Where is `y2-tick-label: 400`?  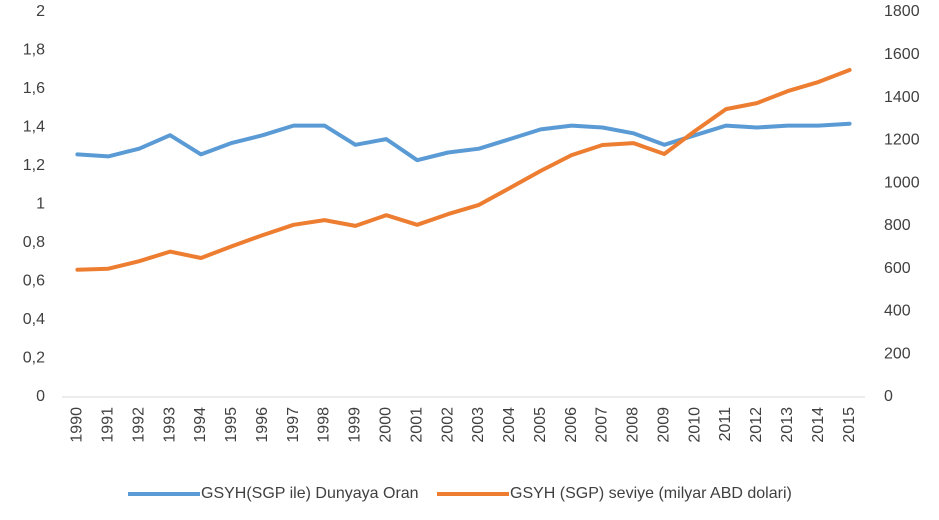
y2-tick-label: 400 is located at coordinates (897, 311).